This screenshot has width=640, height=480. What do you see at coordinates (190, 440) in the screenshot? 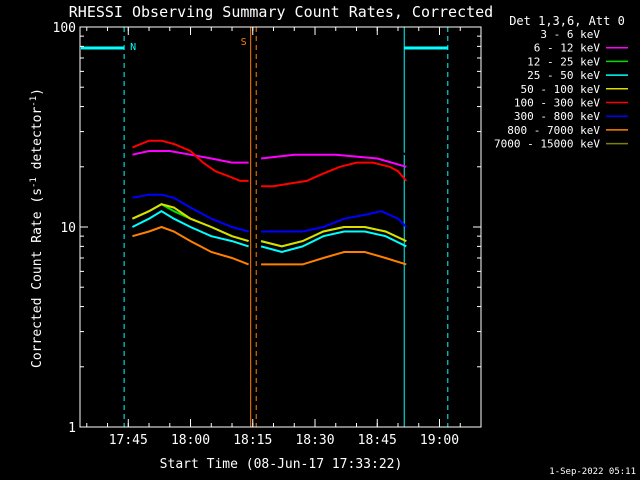
I see `x-tick-label: 18:00` at bounding box center [190, 440].